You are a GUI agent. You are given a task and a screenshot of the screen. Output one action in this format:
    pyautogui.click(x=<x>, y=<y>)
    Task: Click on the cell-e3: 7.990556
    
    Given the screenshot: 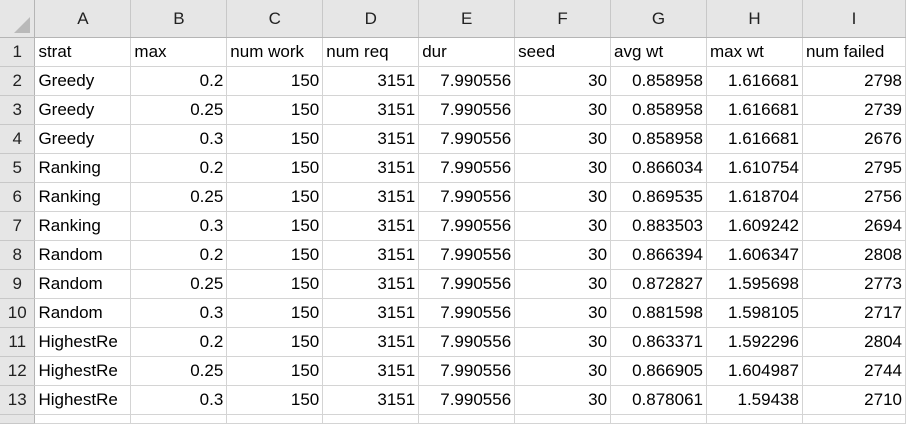 What is the action you would take?
    pyautogui.click(x=467, y=110)
    